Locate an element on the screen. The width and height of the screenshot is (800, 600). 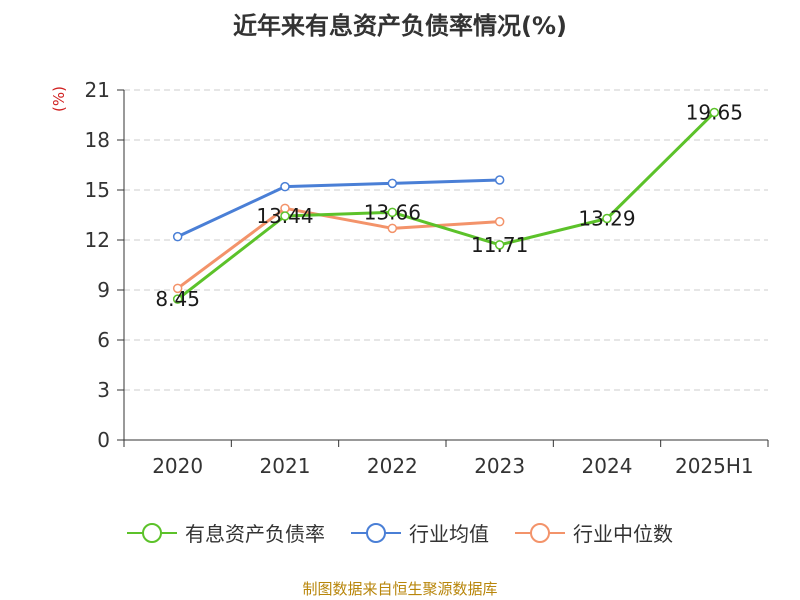
x-tick-label: 2024 is located at coordinates (607, 466).